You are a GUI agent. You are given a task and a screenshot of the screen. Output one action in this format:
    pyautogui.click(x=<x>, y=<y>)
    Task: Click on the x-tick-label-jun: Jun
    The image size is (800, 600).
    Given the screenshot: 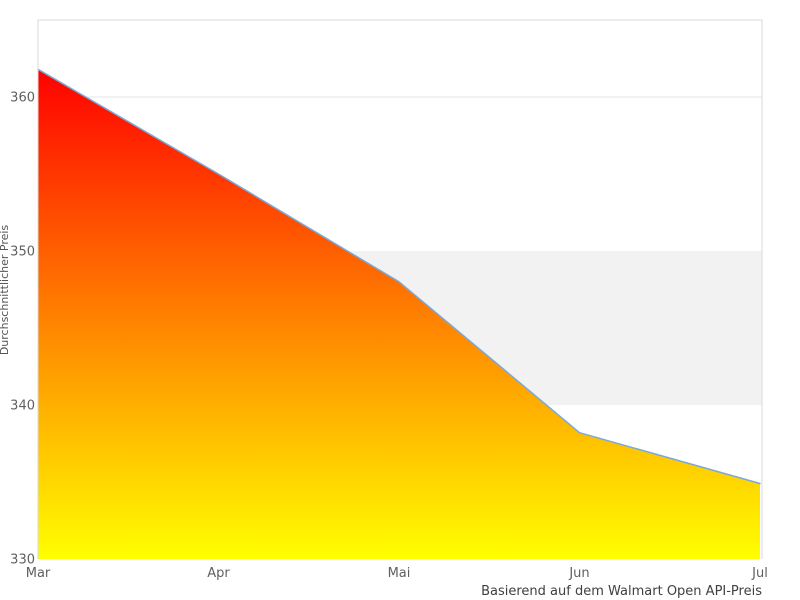 What is the action you would take?
    pyautogui.click(x=578, y=573)
    